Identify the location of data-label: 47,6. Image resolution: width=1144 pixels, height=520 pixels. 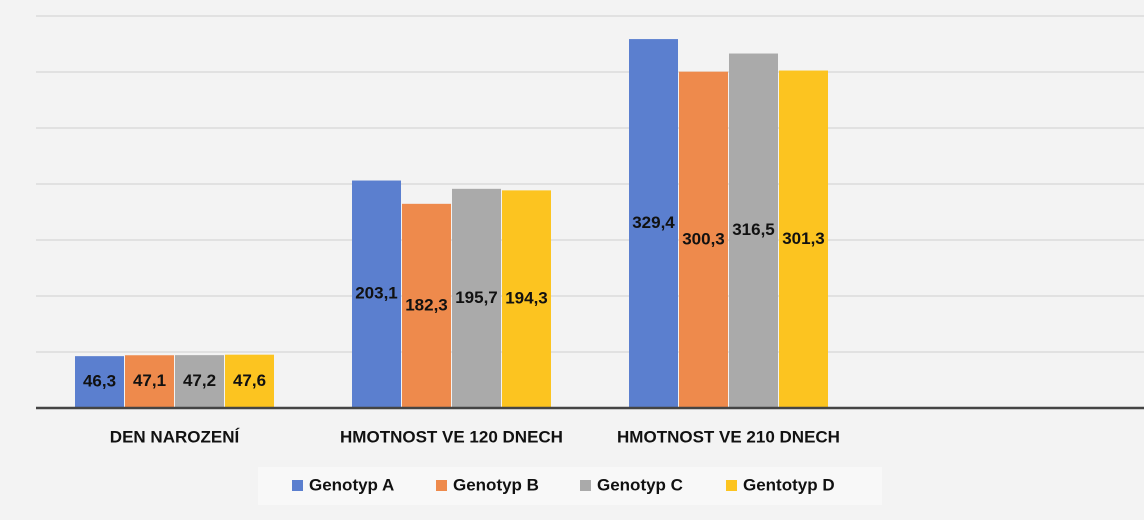
(249, 380).